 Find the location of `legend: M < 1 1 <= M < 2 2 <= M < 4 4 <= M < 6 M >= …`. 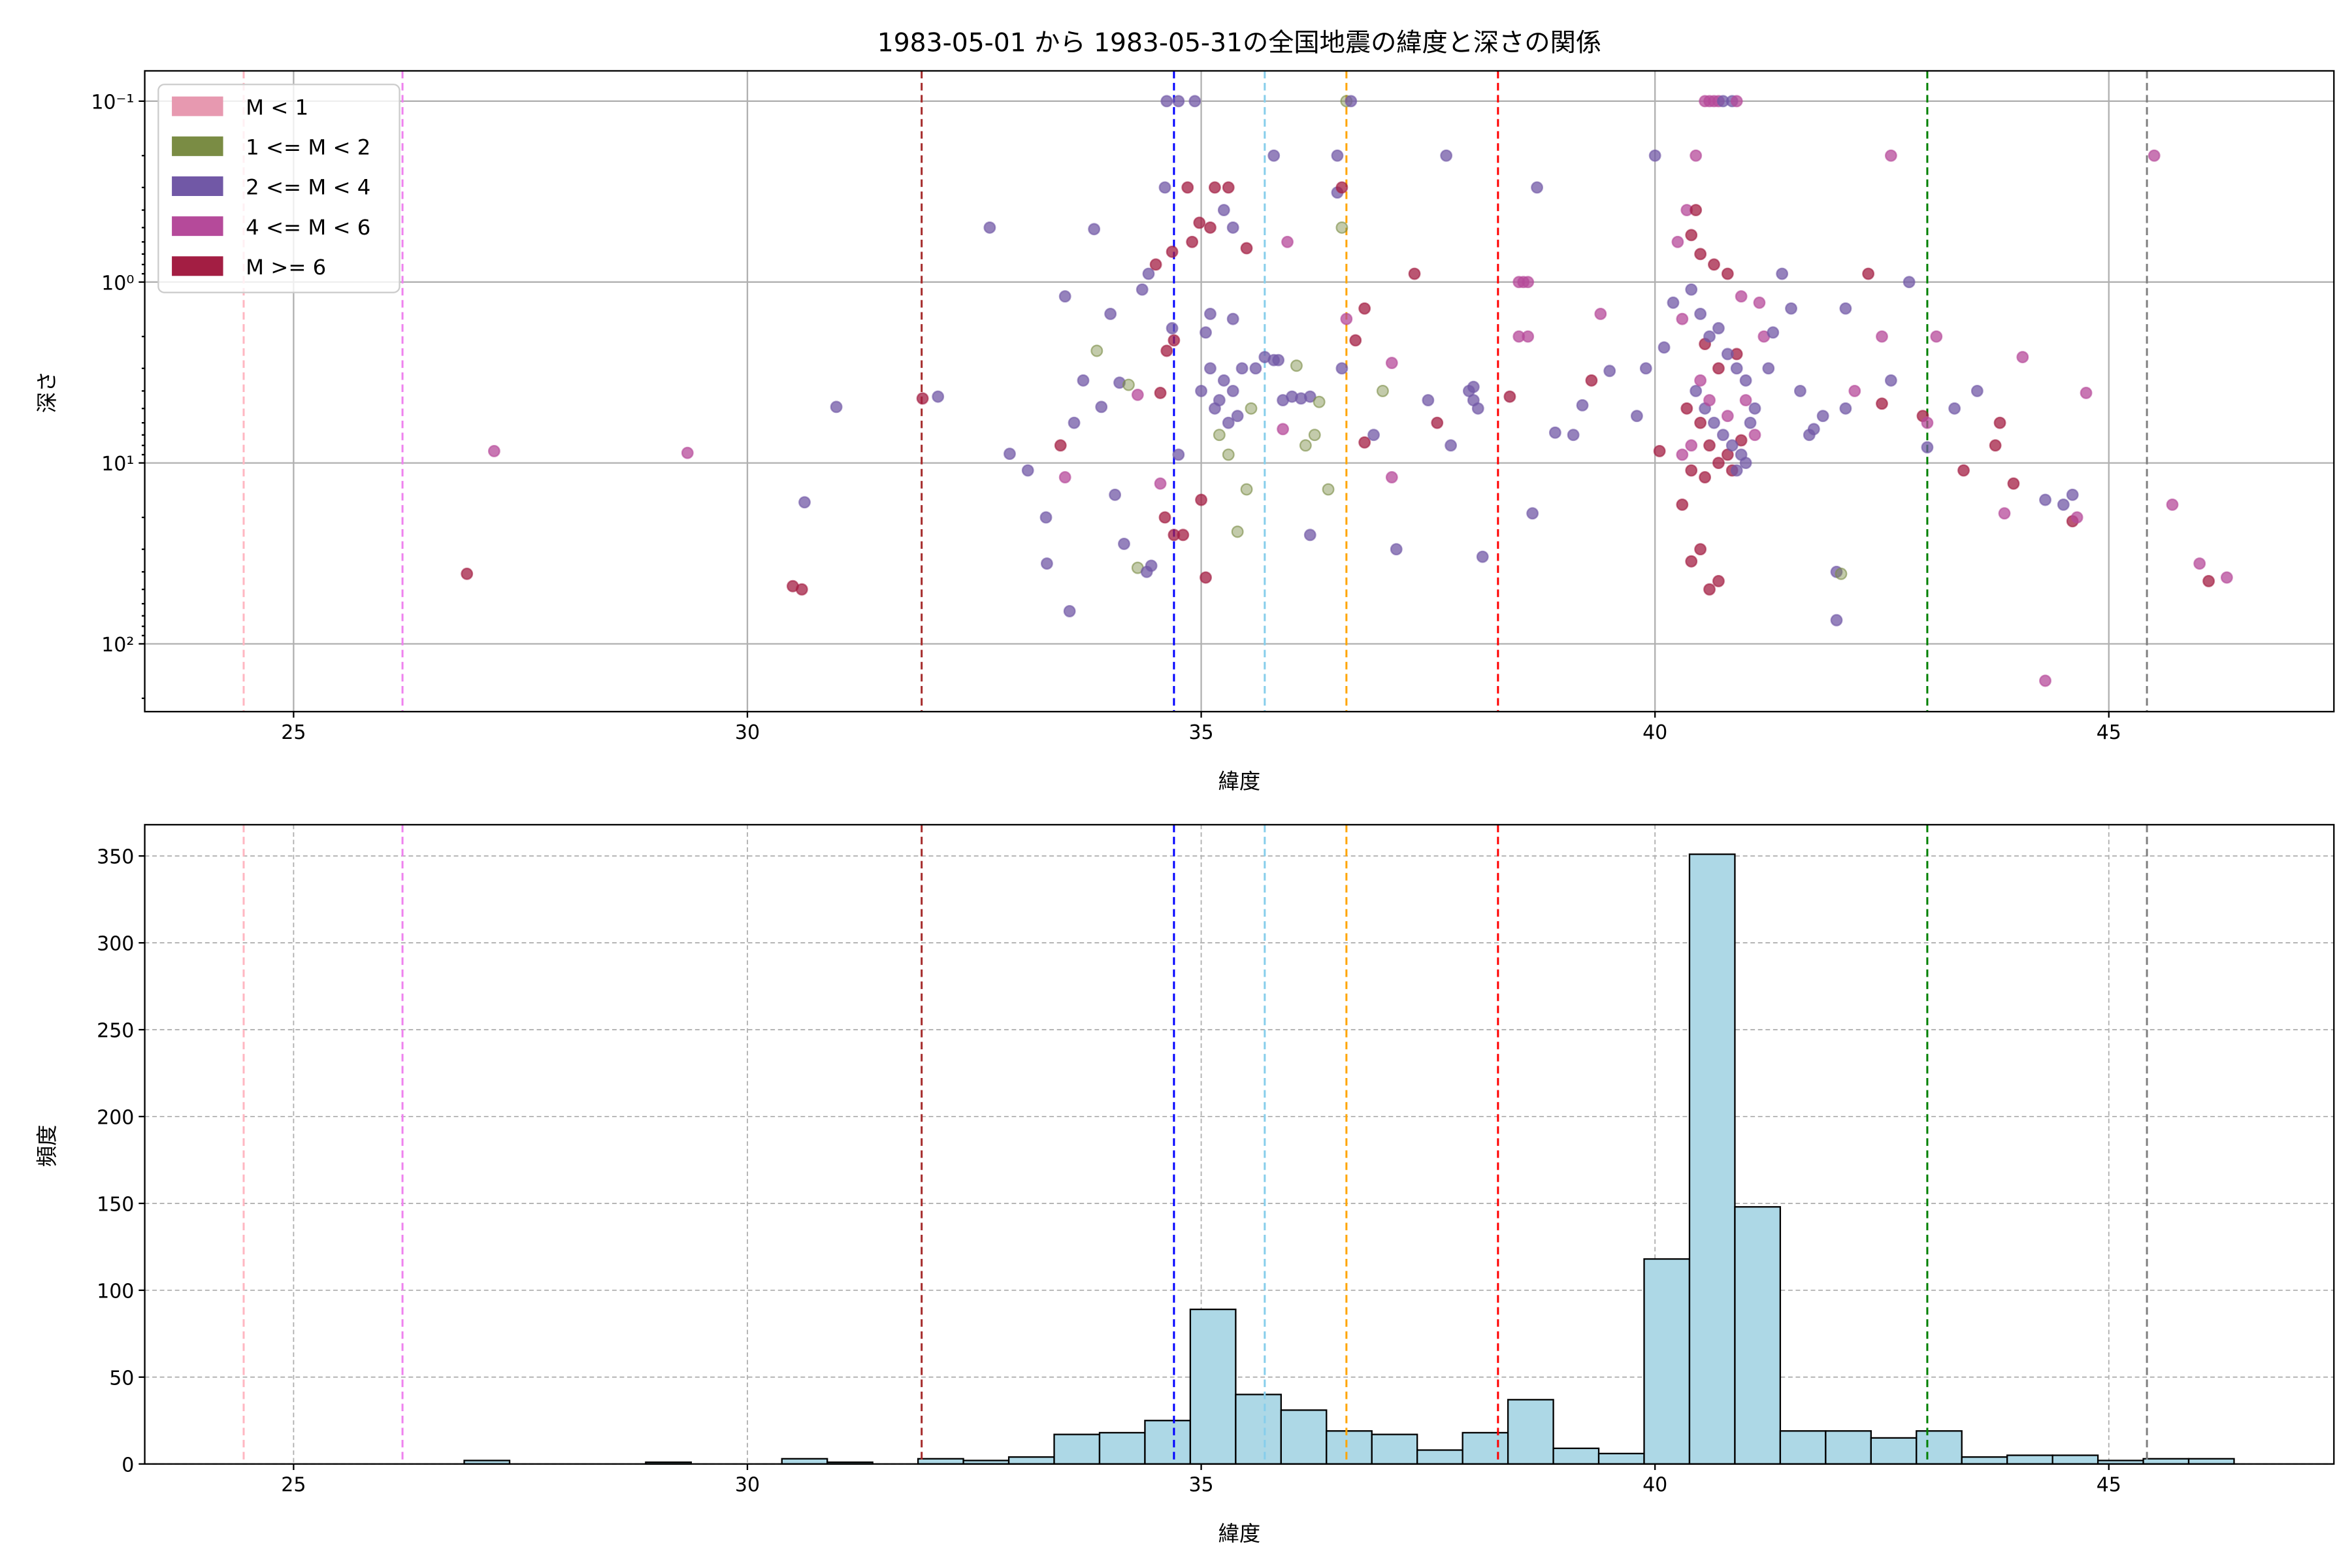

legend: M < 1 1 <= M < 2 2 <= M < 4 4 <= M < 6 M >= … is located at coordinates (278, 188).